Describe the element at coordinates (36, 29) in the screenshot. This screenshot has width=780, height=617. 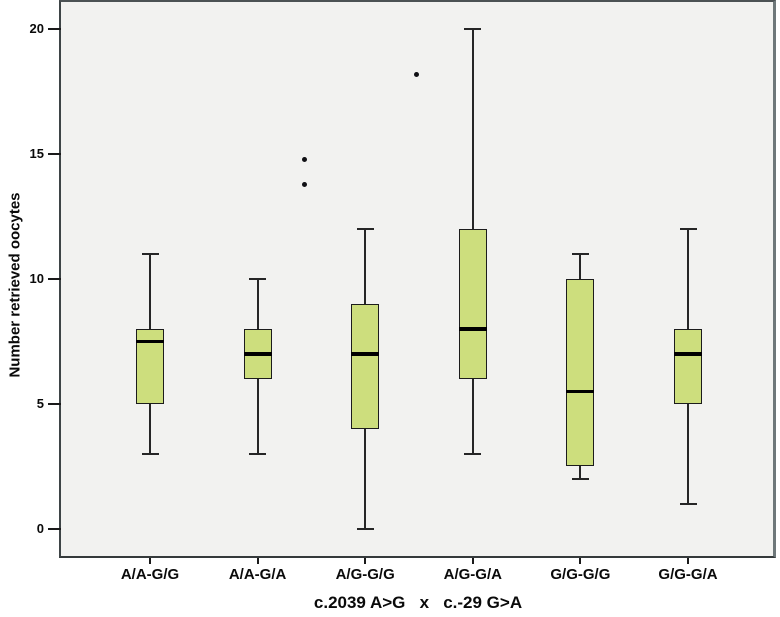
I see `y-tick-label: 20` at that location.